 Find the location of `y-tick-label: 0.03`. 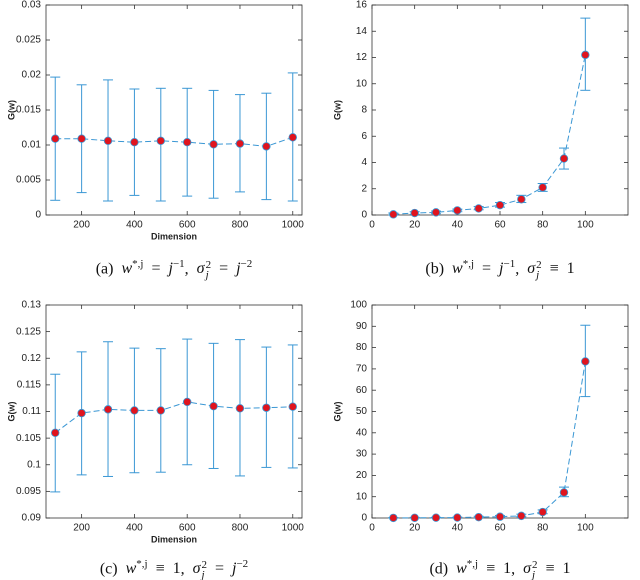

y-tick-label: 0.03 is located at coordinates (32, 5).